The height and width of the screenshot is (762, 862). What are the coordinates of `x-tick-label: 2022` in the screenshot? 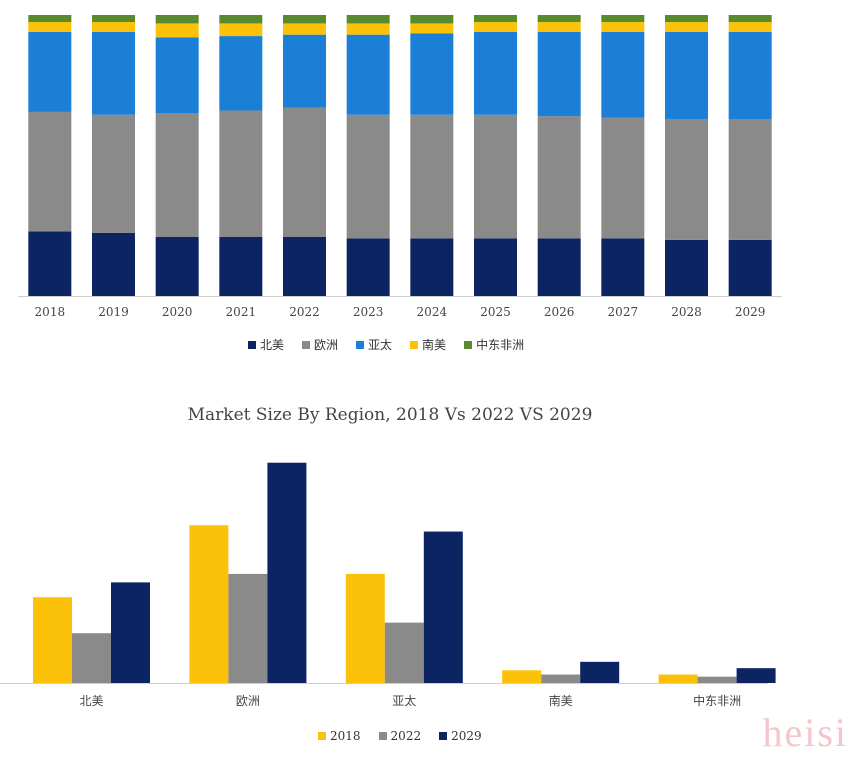 It's located at (304, 312).